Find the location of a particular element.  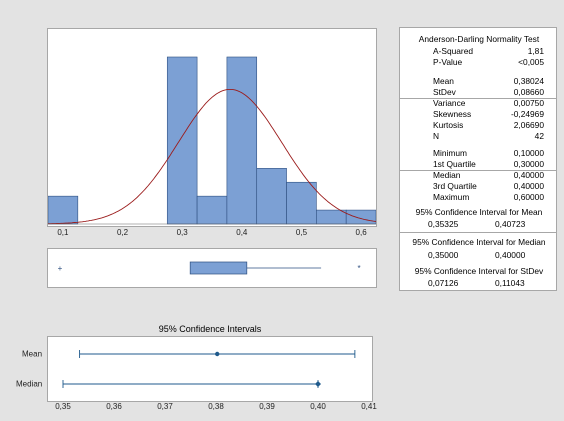

boxplot-chart: + * is located at coordinates (209, 268).